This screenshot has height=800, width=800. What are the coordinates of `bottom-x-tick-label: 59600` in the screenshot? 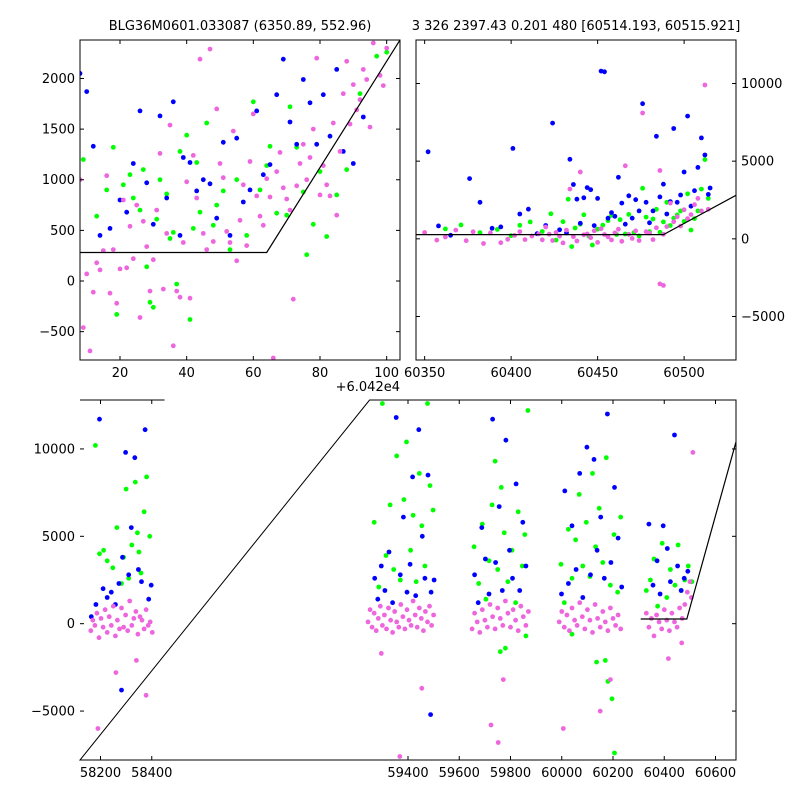 It's located at (459, 773).